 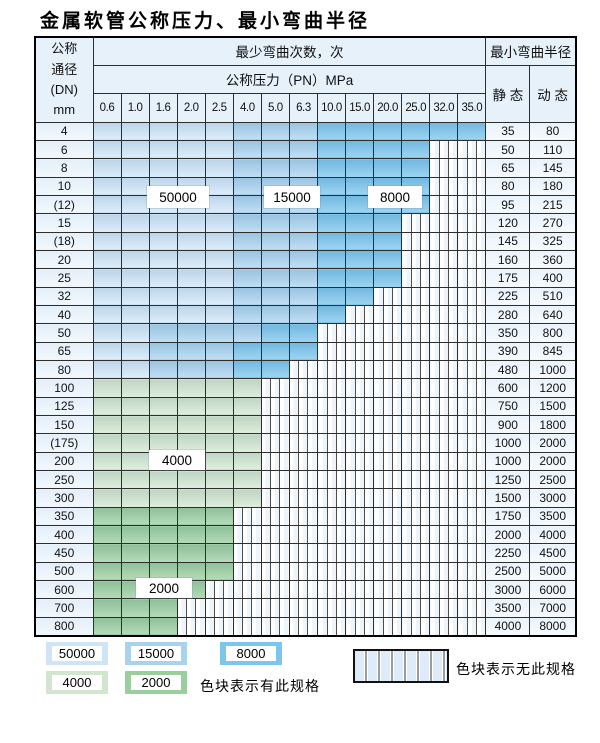 What do you see at coordinates (305, 406) in the screenshot?
I see `table-row: 125 750 1500` at bounding box center [305, 406].